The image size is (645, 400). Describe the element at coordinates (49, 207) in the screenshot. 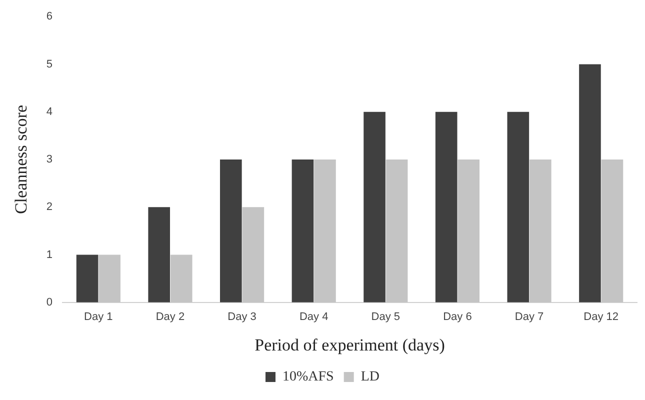

I see `y-tick-label: 2` at that location.